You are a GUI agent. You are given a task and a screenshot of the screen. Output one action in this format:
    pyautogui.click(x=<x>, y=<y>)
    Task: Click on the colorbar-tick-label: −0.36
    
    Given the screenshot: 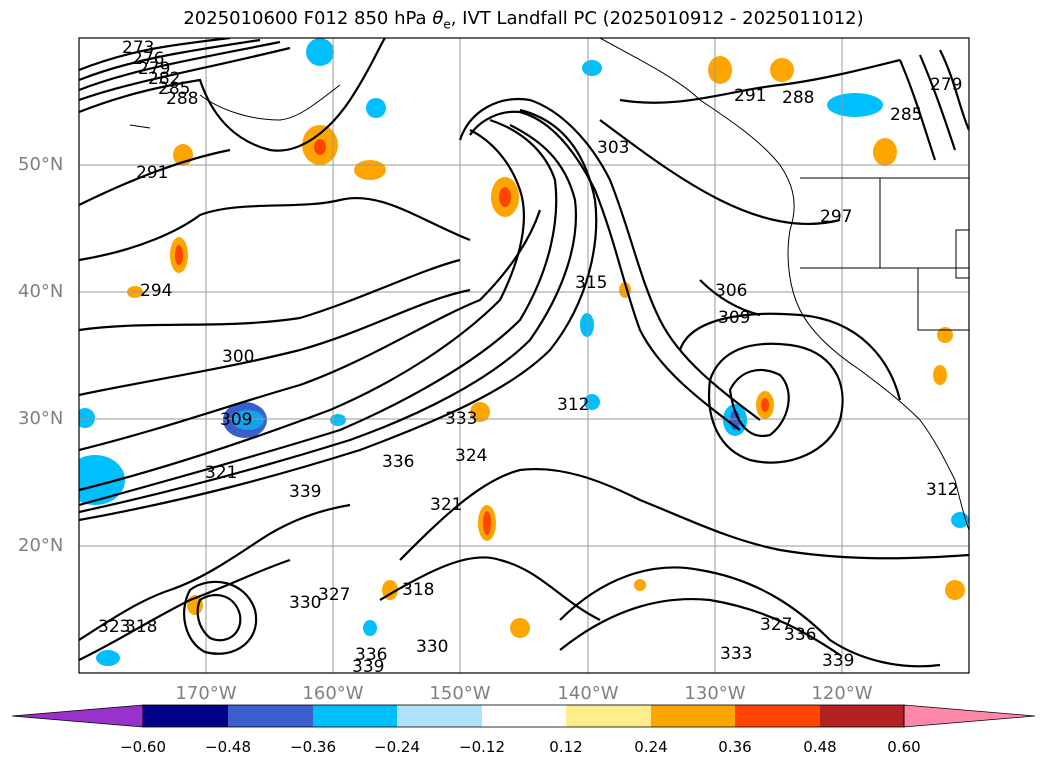 What is the action you would take?
    pyautogui.click(x=313, y=747)
    